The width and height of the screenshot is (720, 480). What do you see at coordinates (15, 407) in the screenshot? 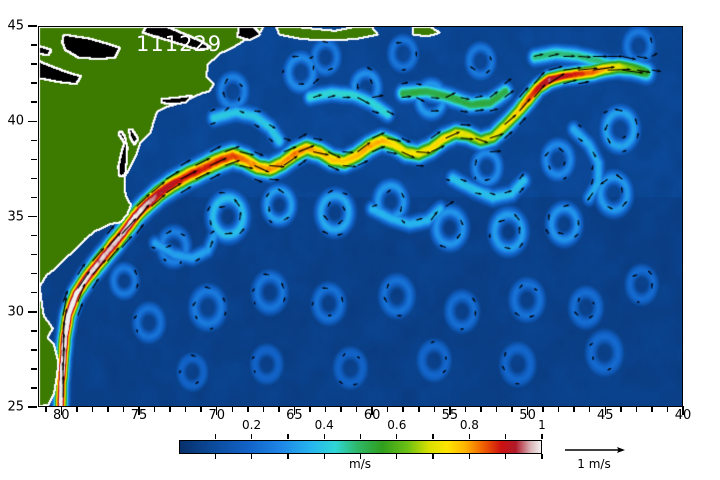
I see `y-axis-label: 25` at bounding box center [15, 407].